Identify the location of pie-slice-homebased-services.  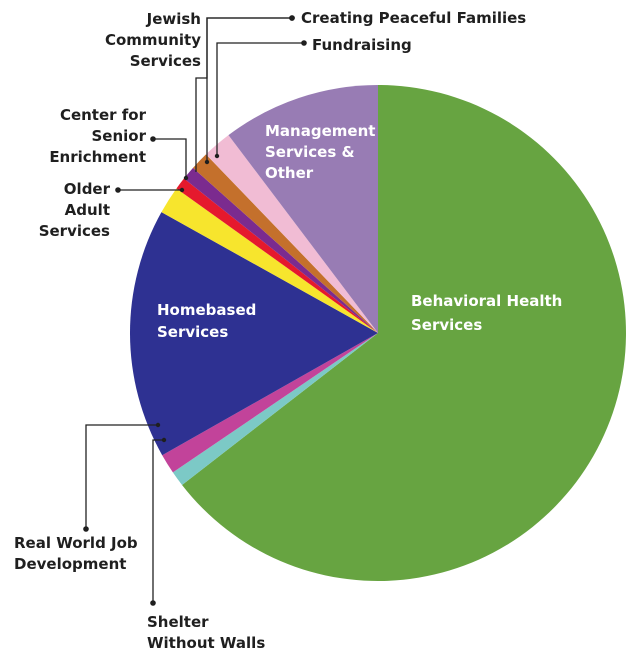
(253, 334).